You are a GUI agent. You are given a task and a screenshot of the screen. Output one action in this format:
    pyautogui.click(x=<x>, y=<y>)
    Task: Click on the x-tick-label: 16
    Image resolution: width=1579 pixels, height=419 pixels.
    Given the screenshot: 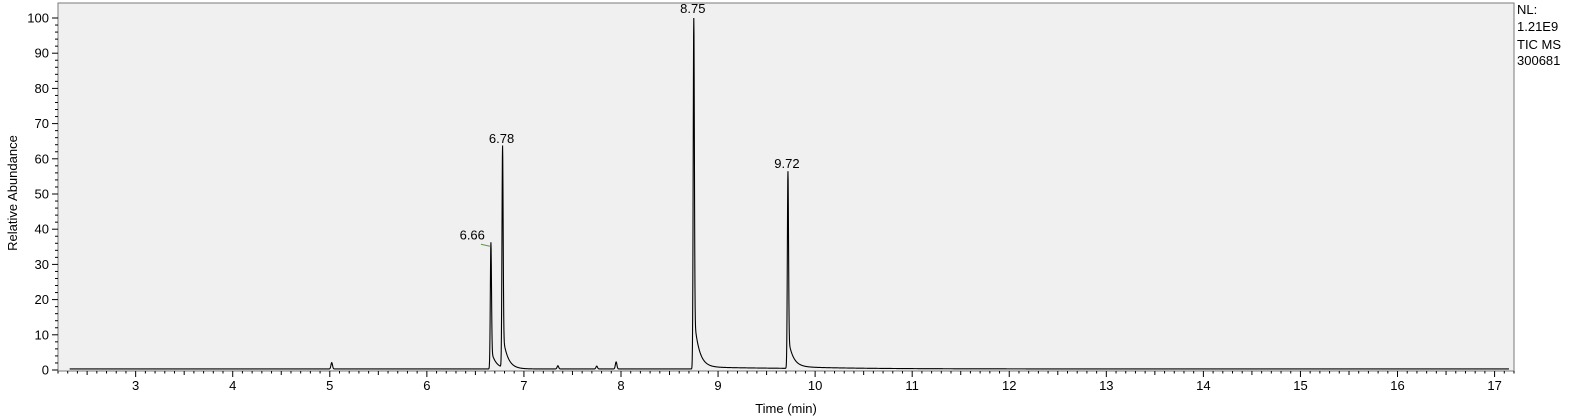 What is the action you would take?
    pyautogui.click(x=1397, y=385)
    